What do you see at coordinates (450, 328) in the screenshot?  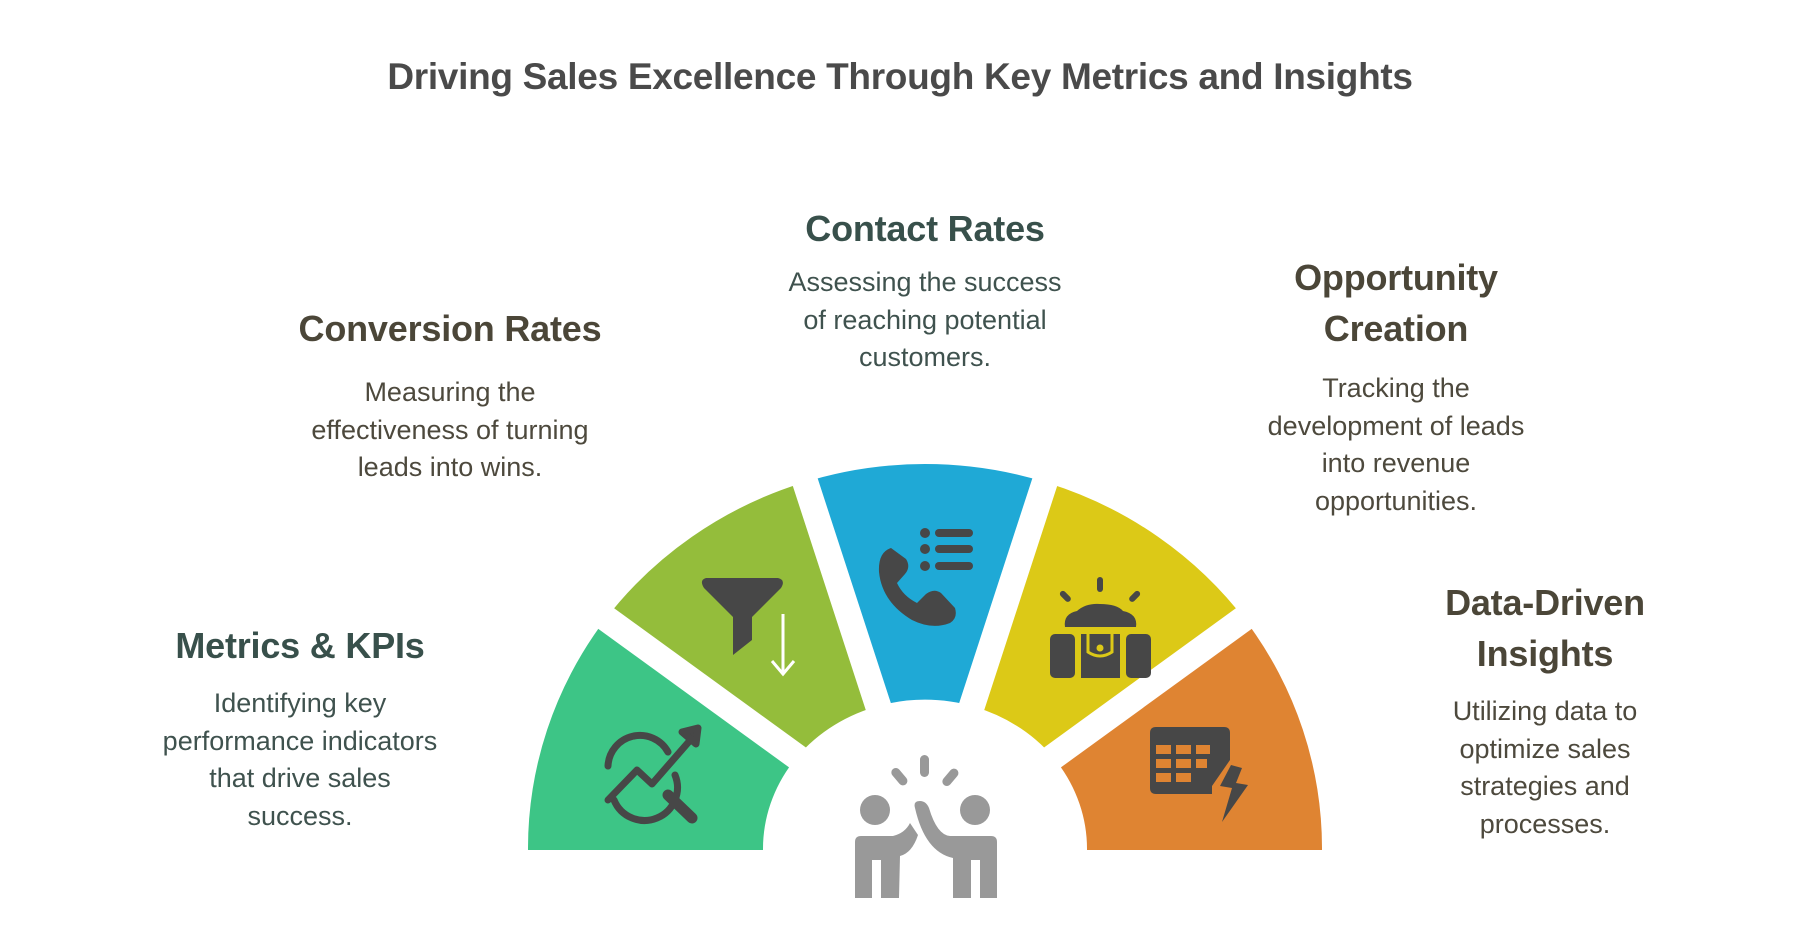 I see `heading-conversion: Conversion Rates` at bounding box center [450, 328].